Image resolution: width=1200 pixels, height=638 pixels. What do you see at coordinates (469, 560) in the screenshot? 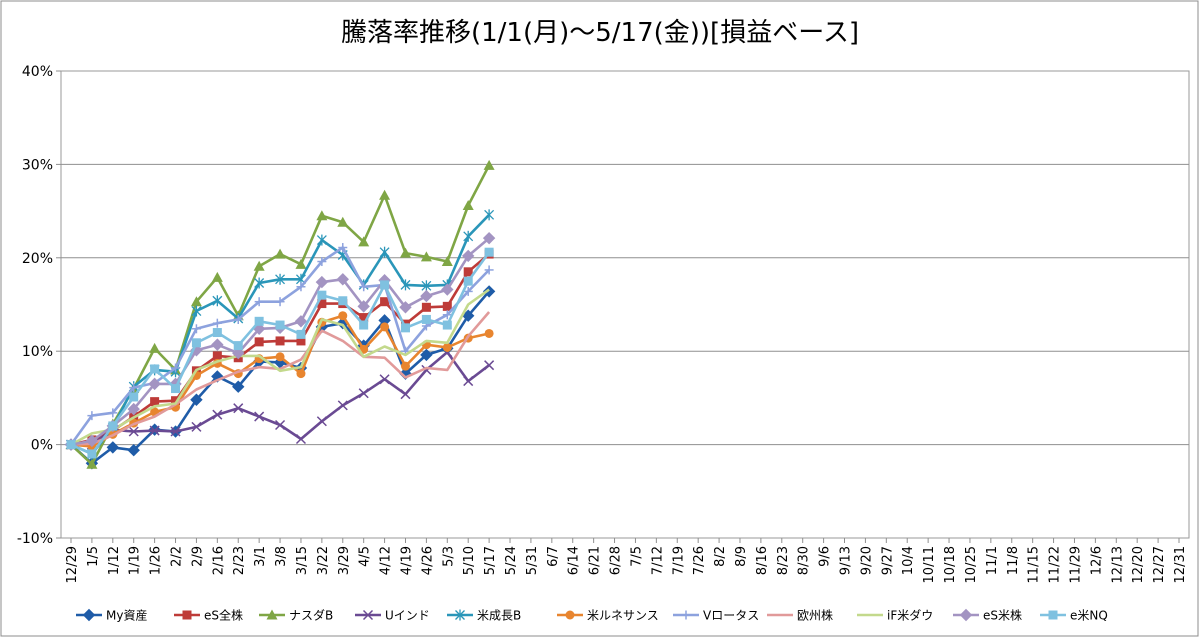
I see `x-tick-label: 5/10` at bounding box center [469, 560].